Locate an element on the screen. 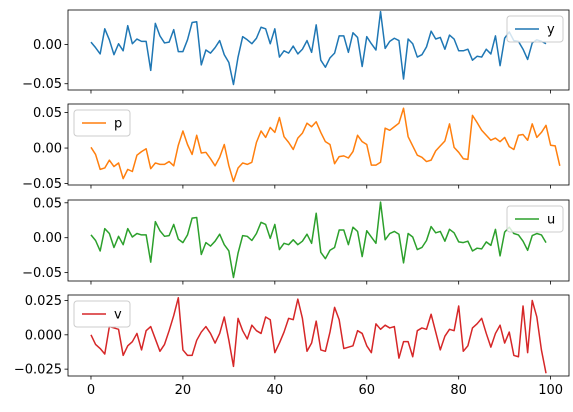  legend-label: v is located at coordinates (118, 315).